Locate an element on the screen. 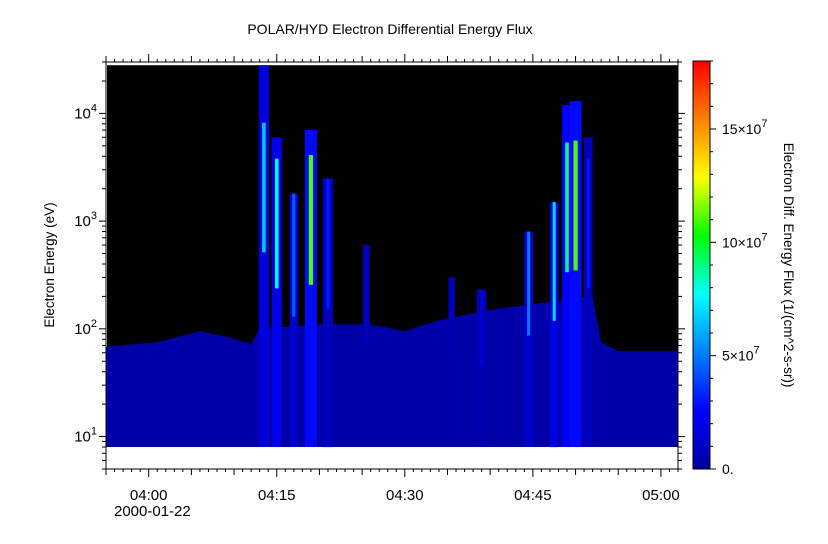 The width and height of the screenshot is (828, 544). colorbar is located at coordinates (701, 265).